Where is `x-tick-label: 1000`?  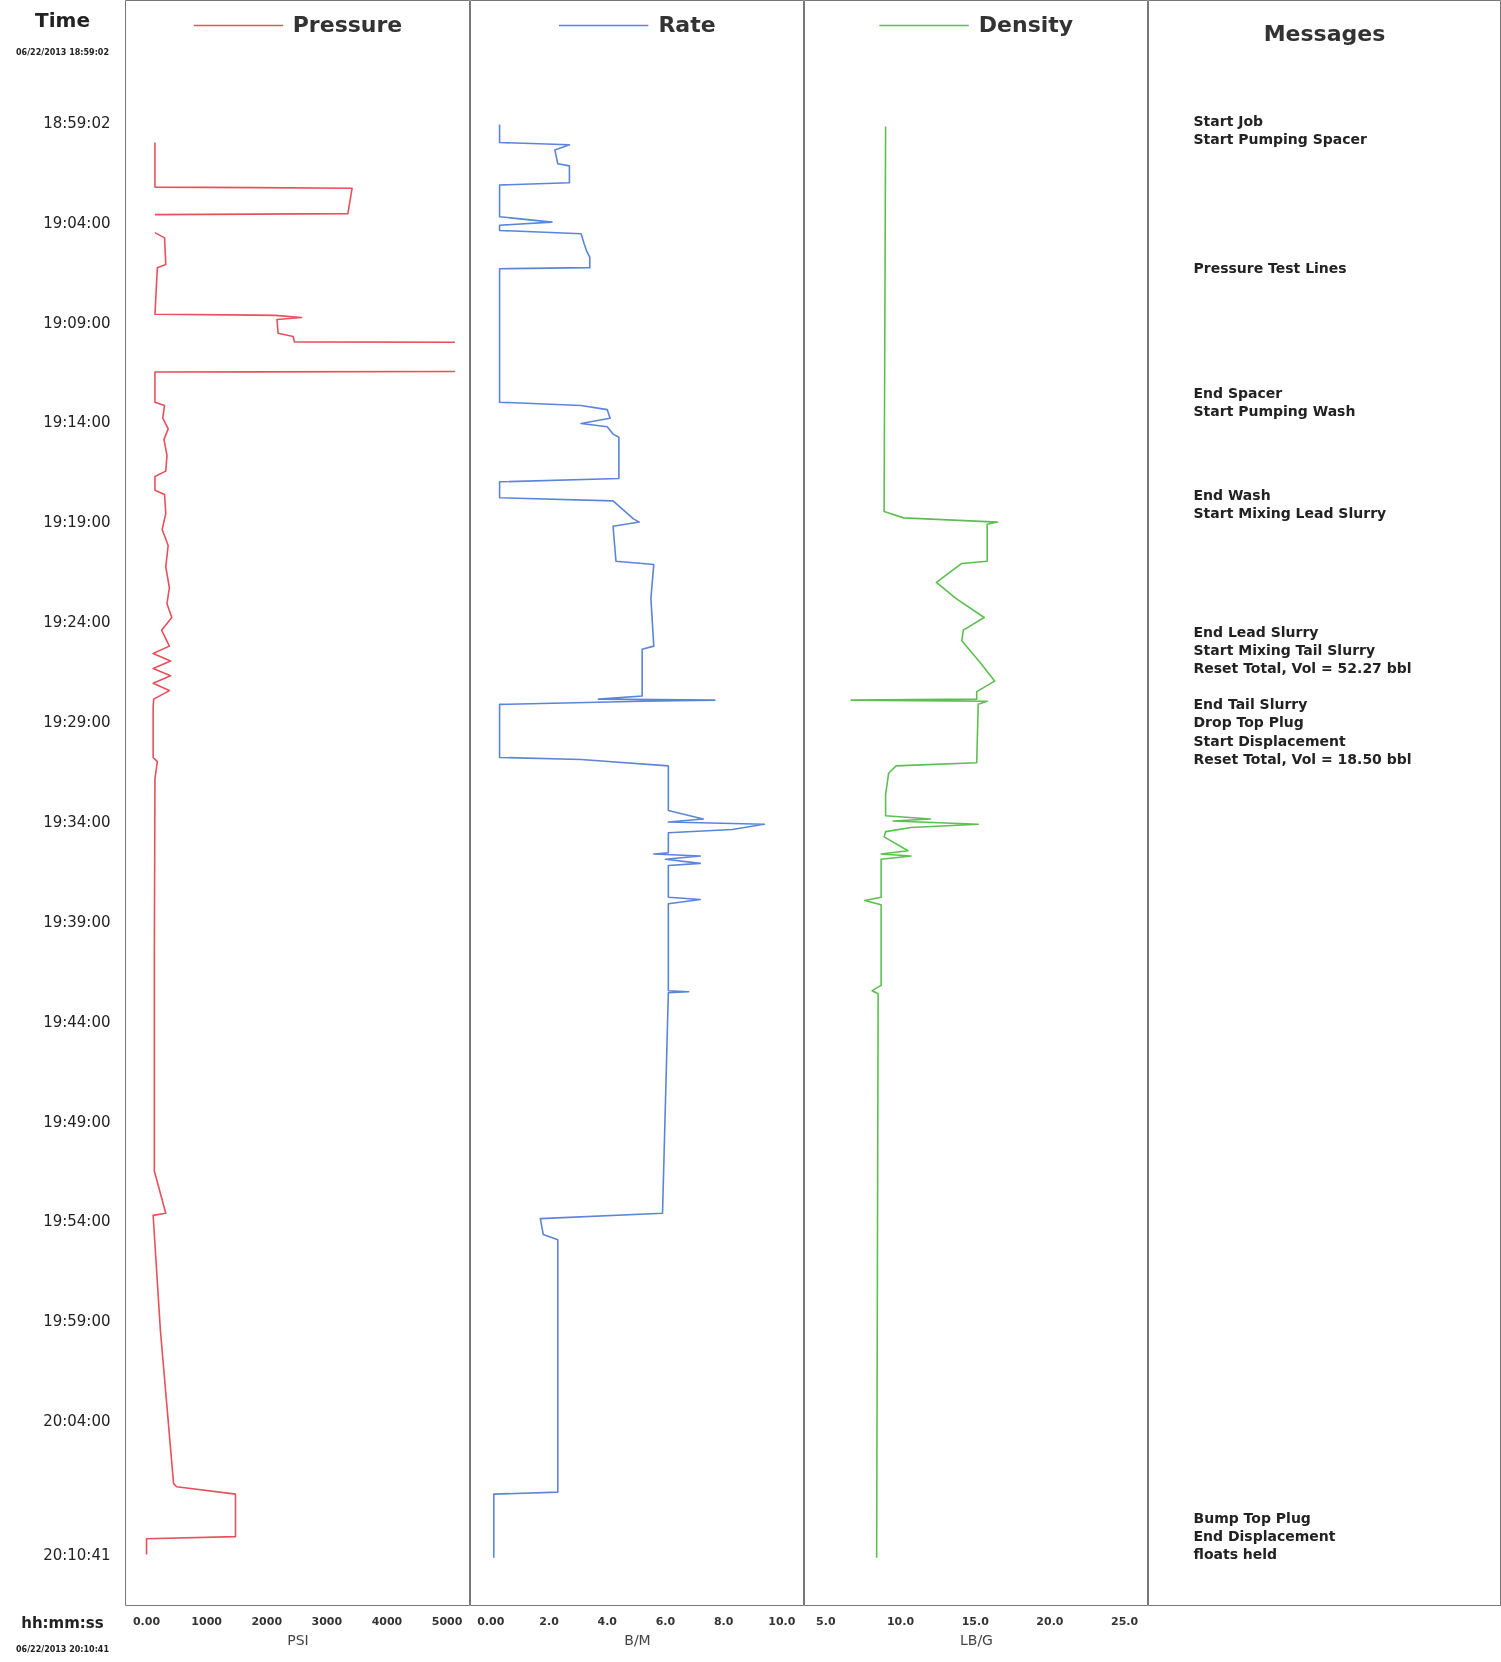 x-tick-label: 1000 is located at coordinates (207, 1621).